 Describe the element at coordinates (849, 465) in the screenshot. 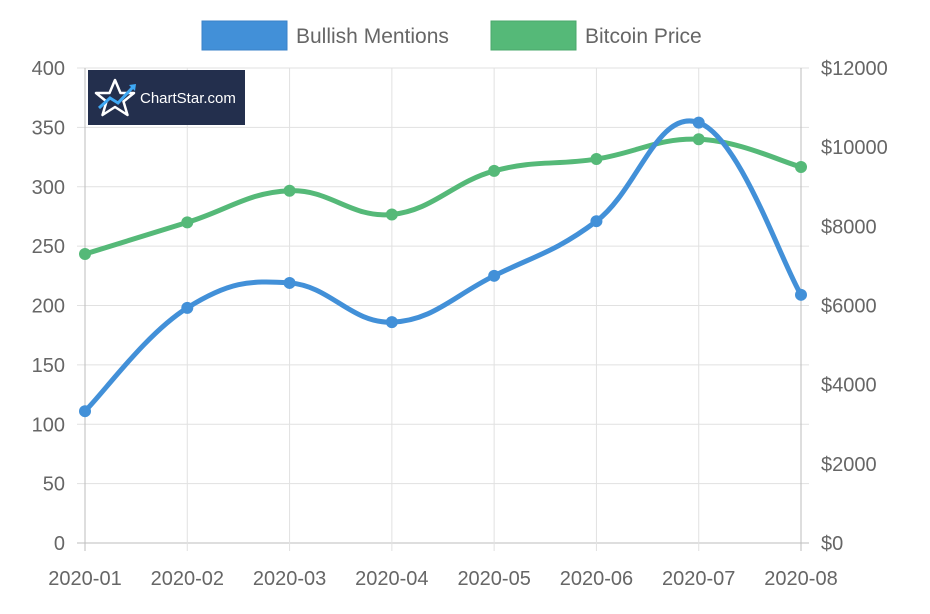

I see `right-tick-label: $2000` at that location.